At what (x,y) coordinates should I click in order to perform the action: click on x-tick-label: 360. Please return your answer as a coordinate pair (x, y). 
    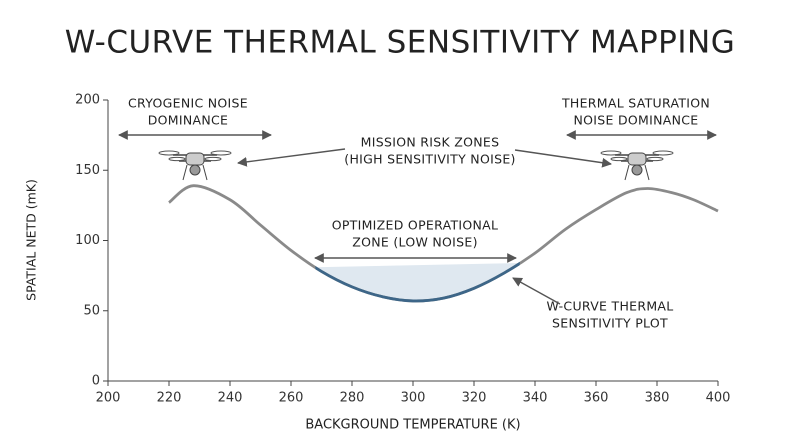
    Looking at the image, I should click on (596, 398).